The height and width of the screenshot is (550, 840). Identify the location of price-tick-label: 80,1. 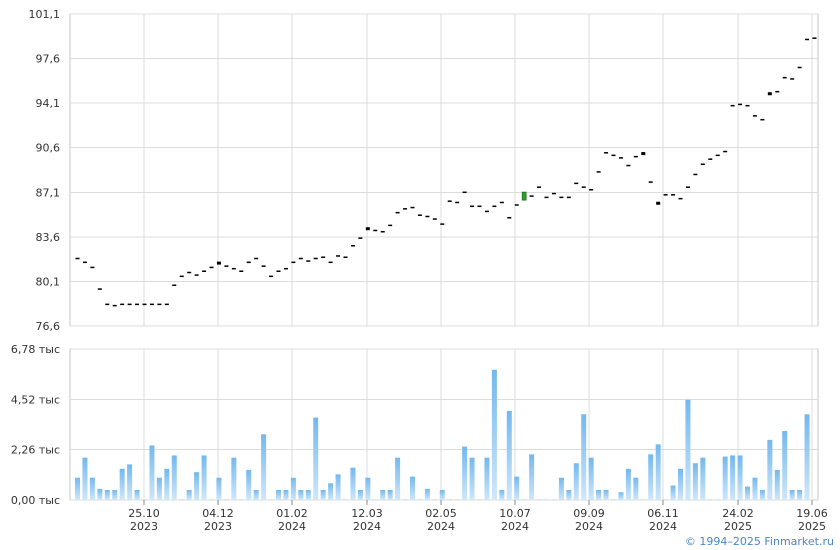
(48, 281).